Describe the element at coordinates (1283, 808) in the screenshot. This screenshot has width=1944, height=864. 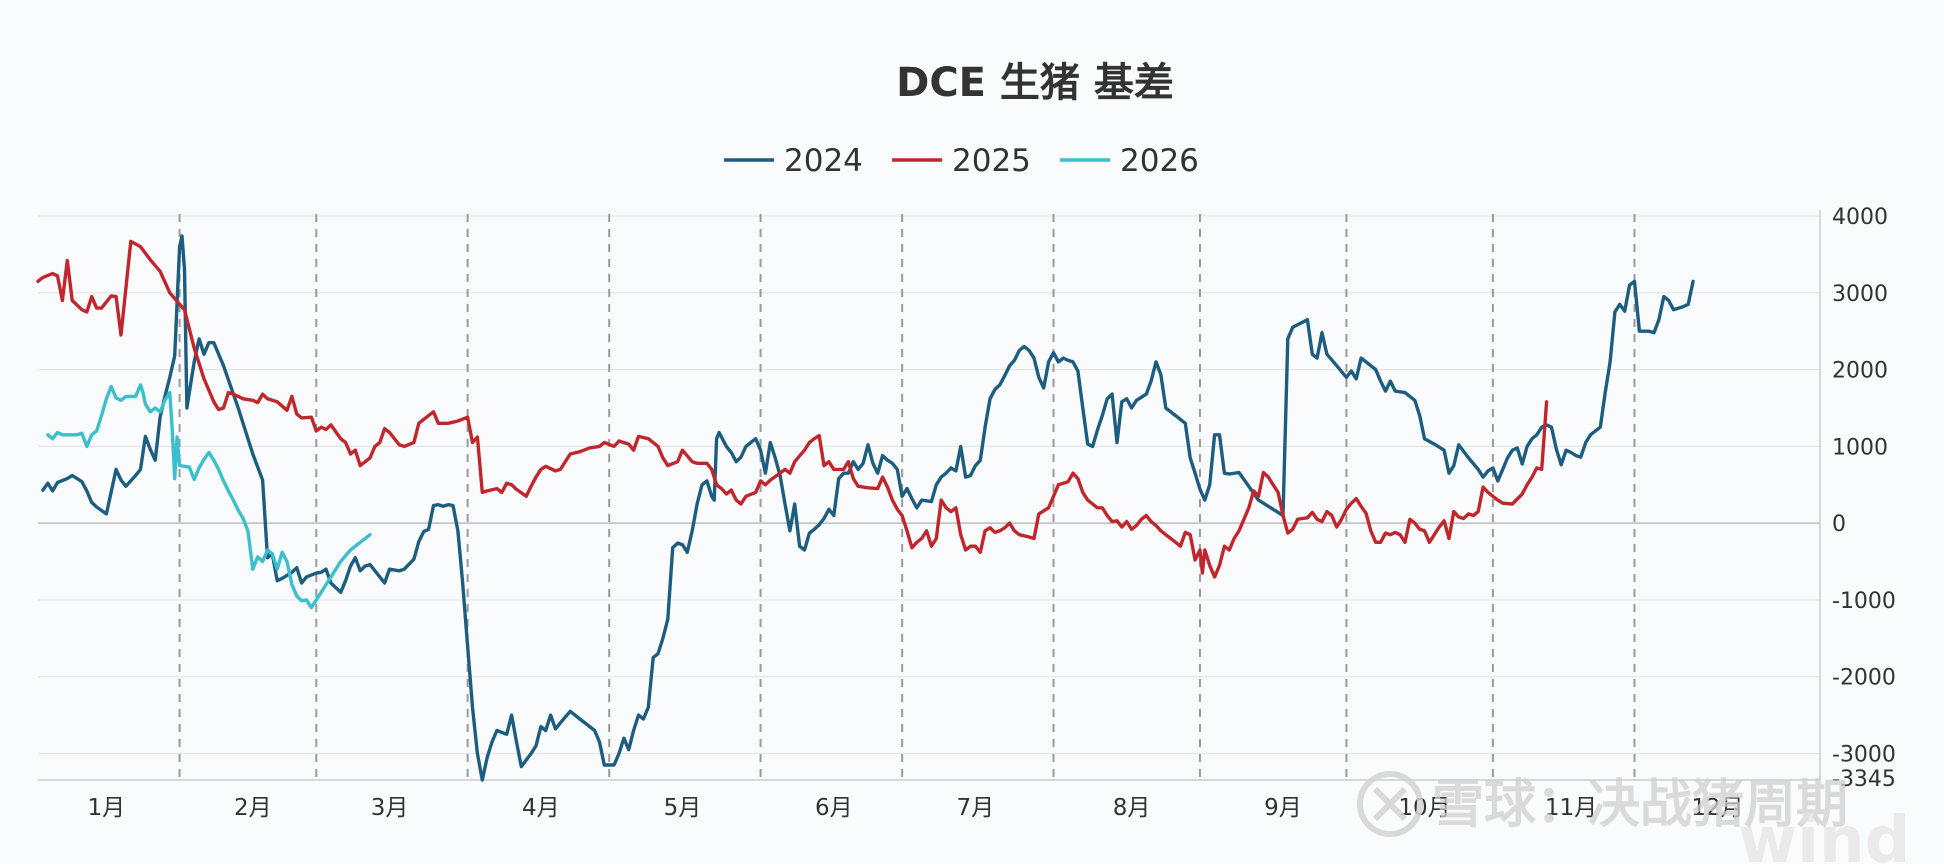
I see `x-tick-label: 9月` at that location.